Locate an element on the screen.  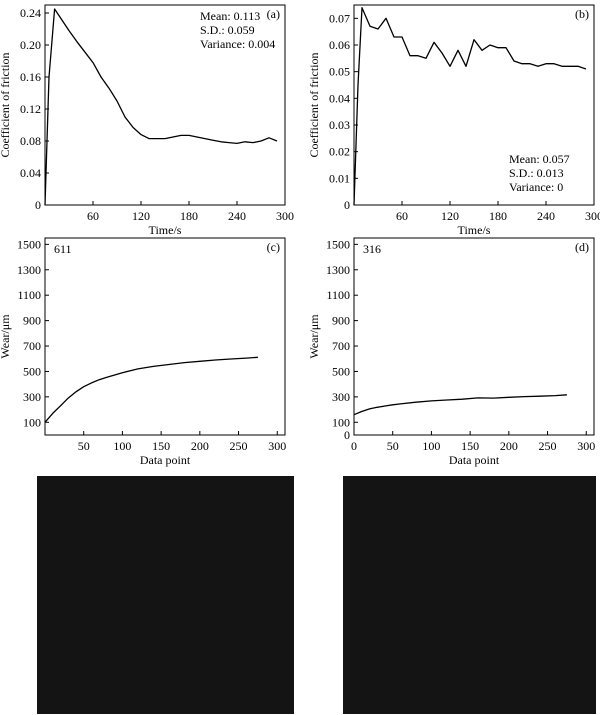
y-tick-label: 0.02 is located at coordinates (339, 152).